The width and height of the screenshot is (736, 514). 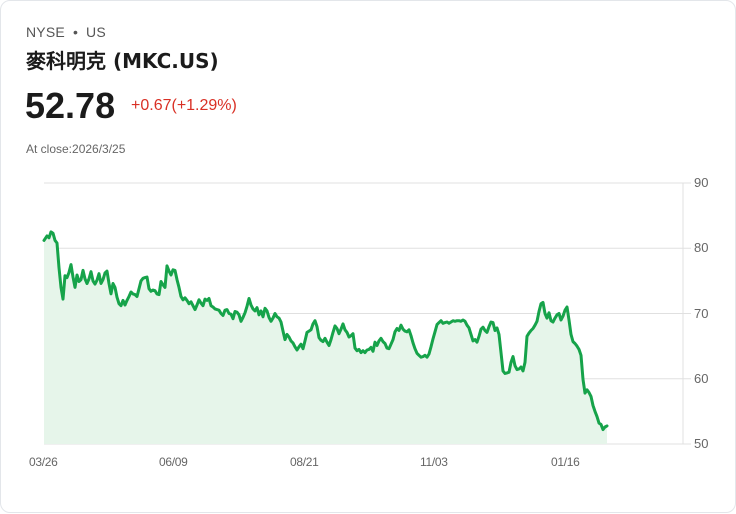 I want to click on x-tick-label: 08/21, so click(x=304, y=462).